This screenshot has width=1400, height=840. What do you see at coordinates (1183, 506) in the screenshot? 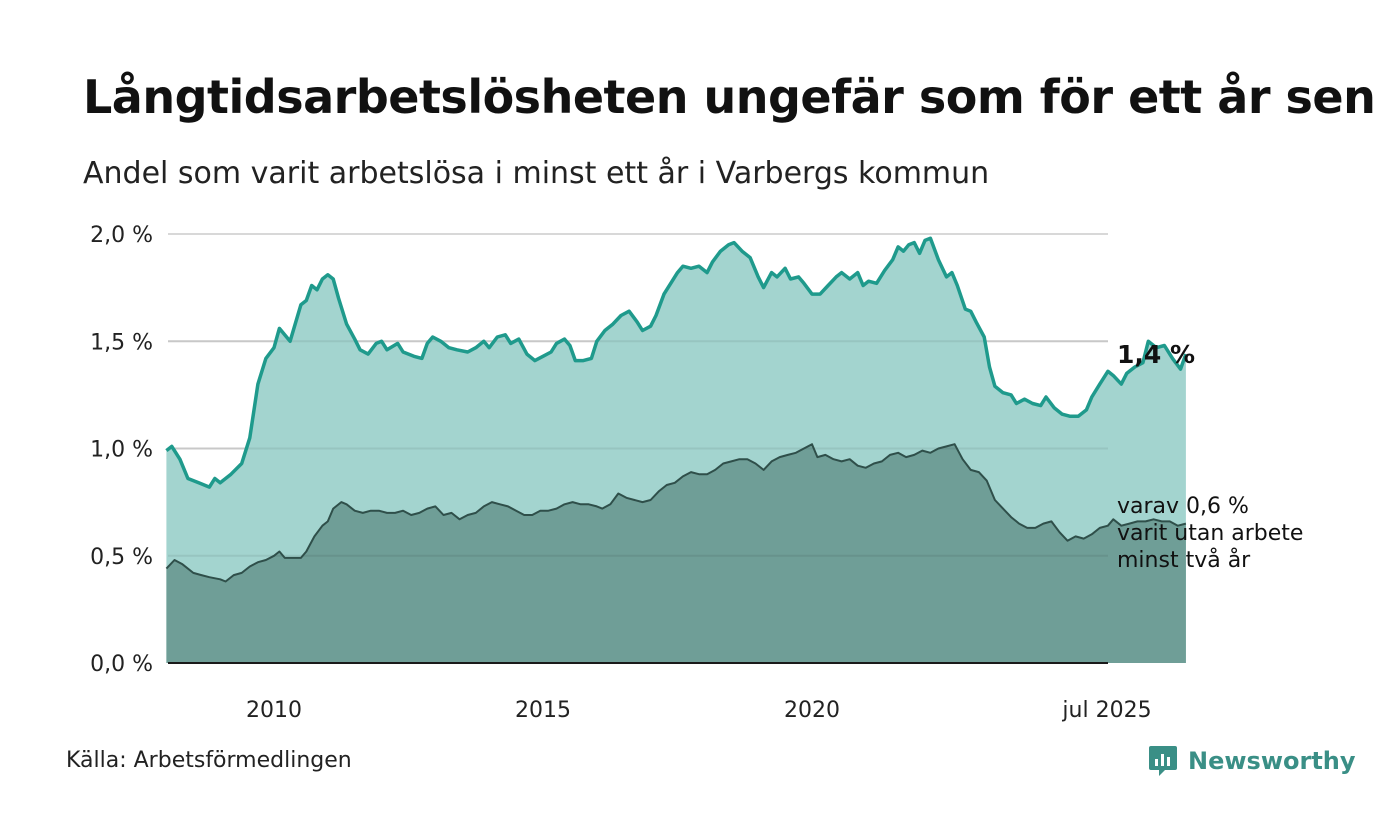
I see `annotation-lower-line: varav 0,6 %` at bounding box center [1183, 506].